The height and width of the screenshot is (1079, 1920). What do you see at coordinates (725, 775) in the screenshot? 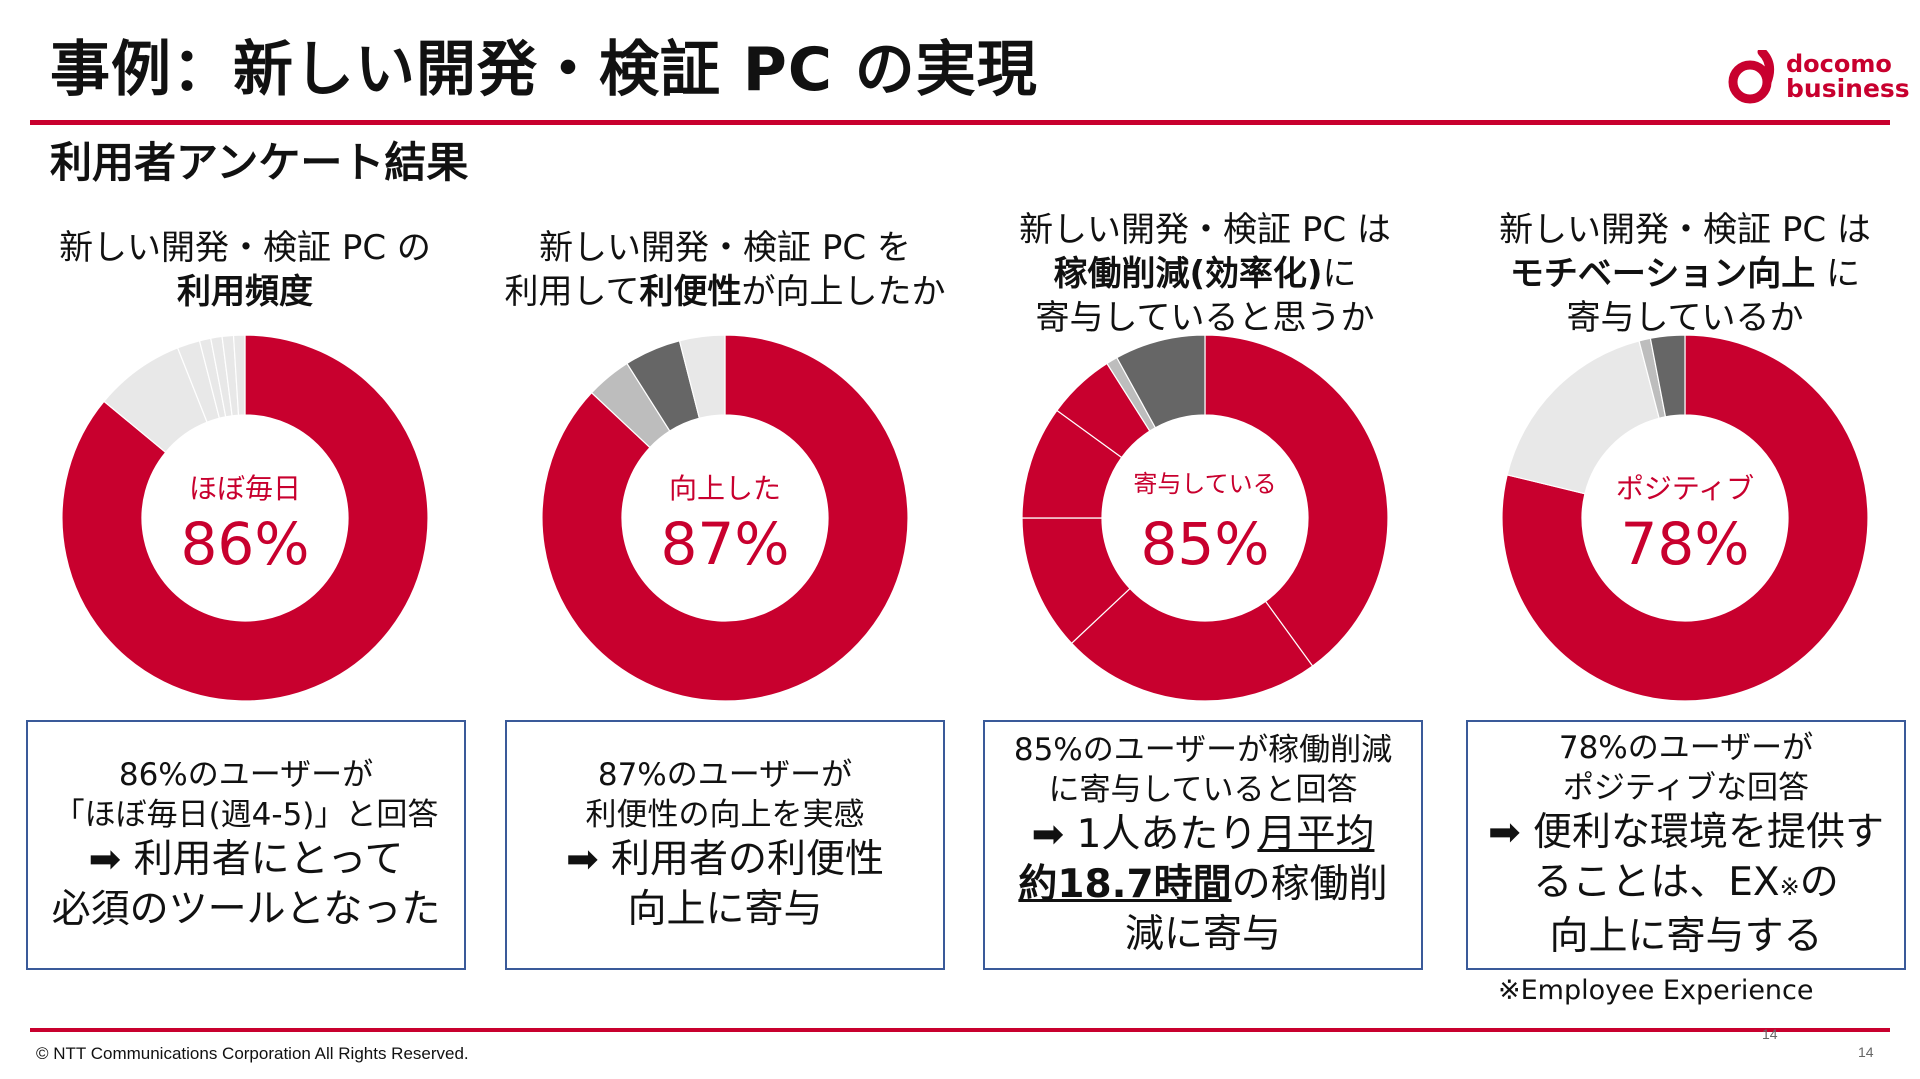
I see `summary-line: 87%のユーザーが` at bounding box center [725, 775].